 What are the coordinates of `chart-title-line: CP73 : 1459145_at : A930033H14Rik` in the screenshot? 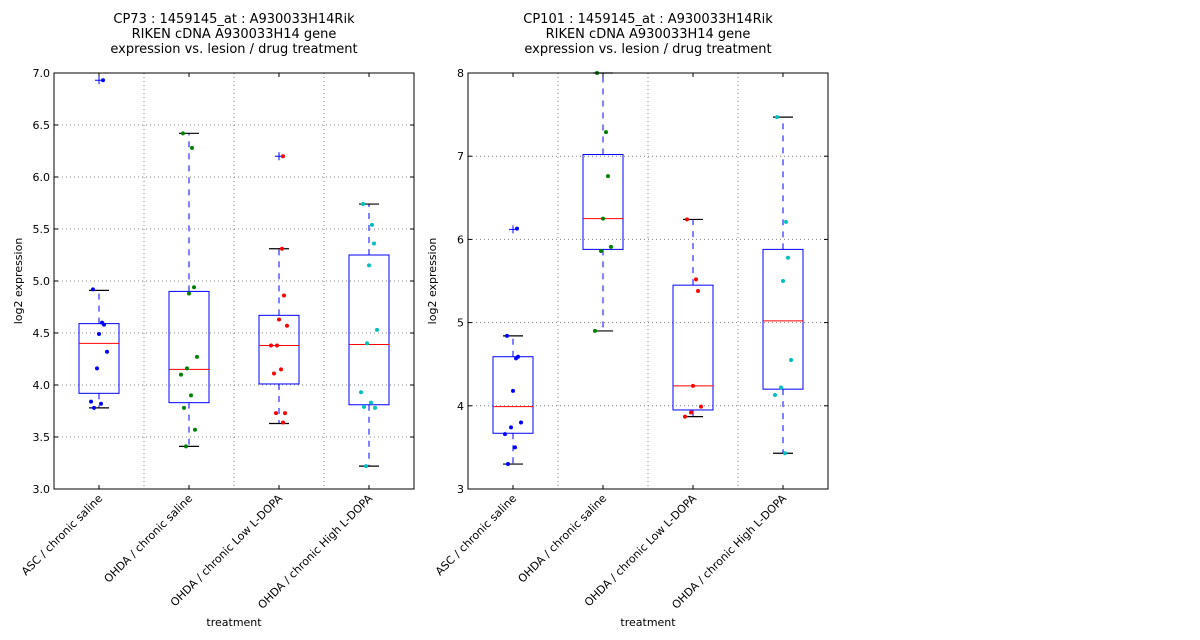 It's located at (234, 19).